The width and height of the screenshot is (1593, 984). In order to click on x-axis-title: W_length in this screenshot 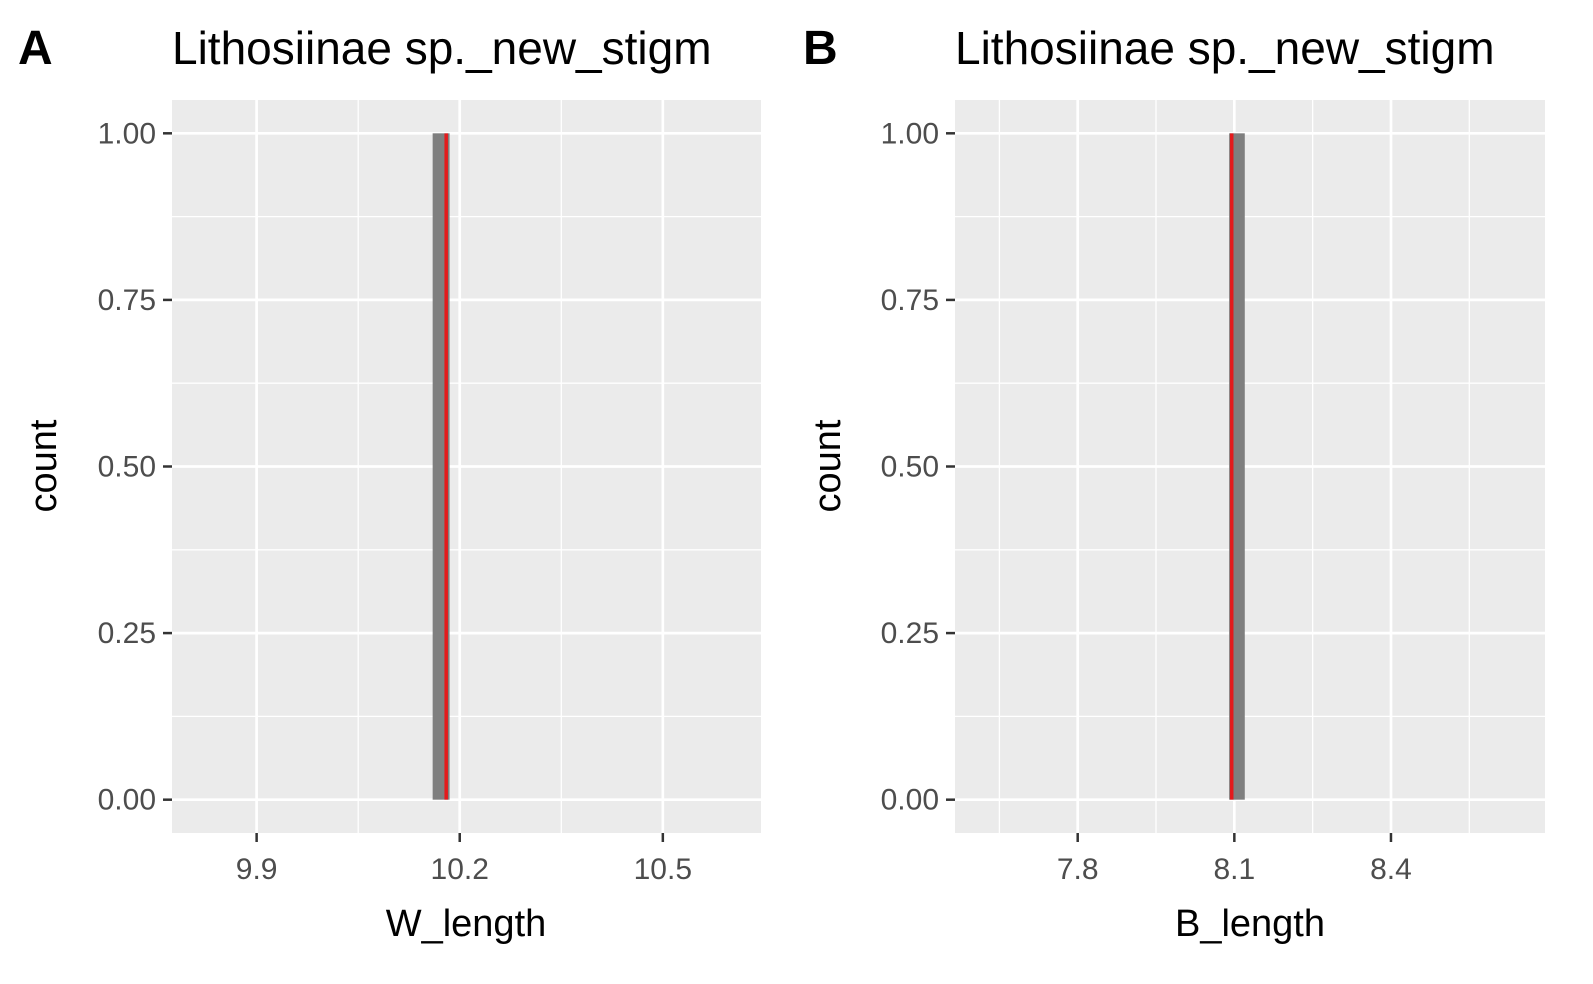, I will do `click(466, 924)`.